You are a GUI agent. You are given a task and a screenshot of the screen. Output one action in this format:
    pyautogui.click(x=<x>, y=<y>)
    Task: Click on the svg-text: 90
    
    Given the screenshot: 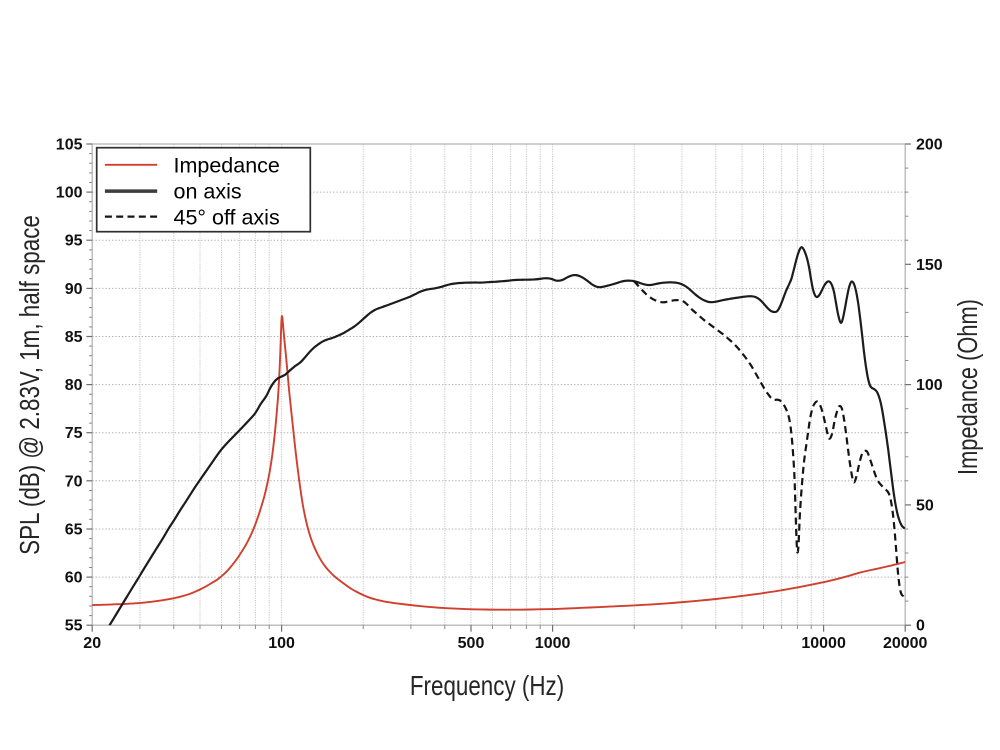 What is the action you would take?
    pyautogui.click(x=74, y=289)
    